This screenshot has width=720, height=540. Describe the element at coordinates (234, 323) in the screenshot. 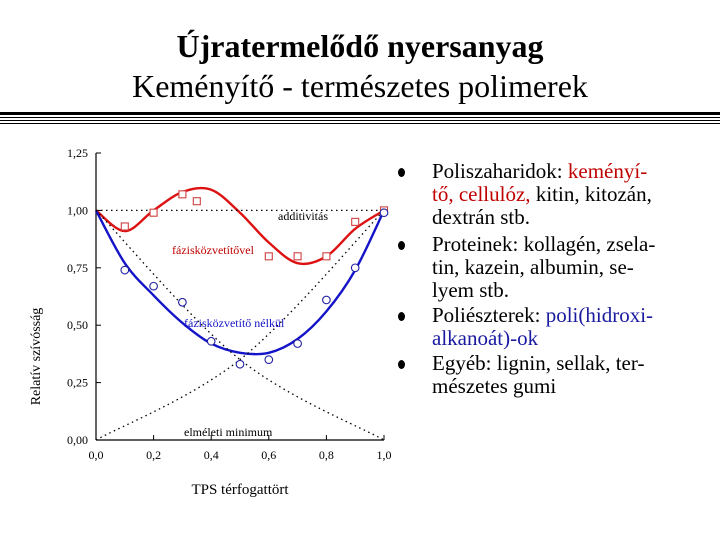

I see `annotation-without-compatibilizer: fázisközvetítő nélkül` at that location.